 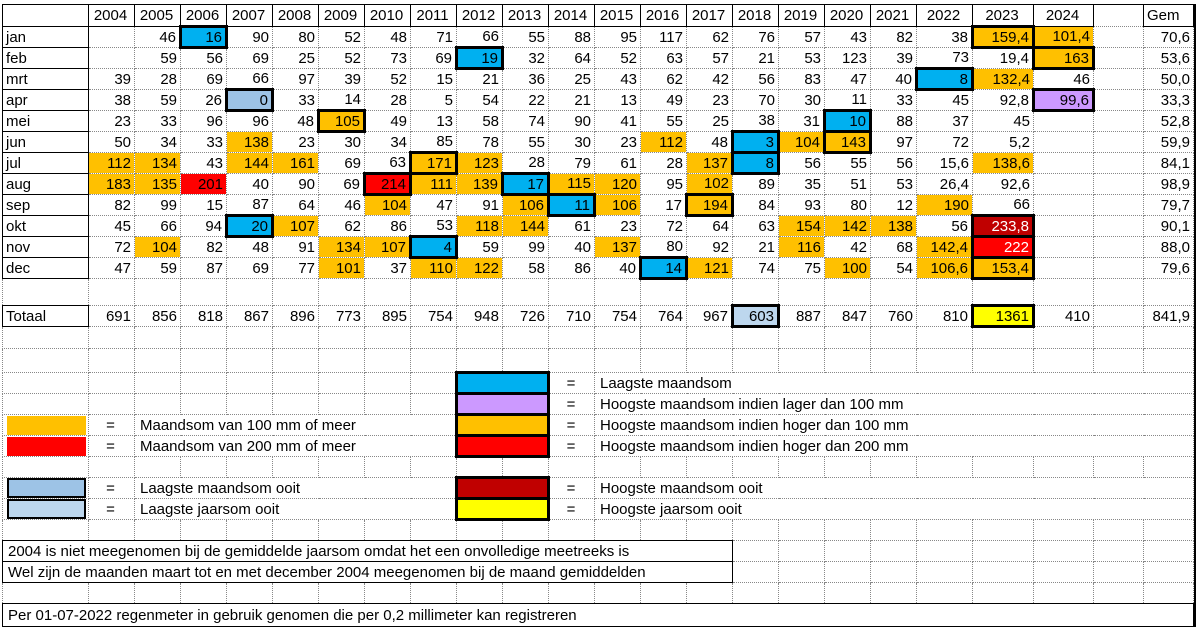 I want to click on data-cell: 22, so click(x=525, y=100).